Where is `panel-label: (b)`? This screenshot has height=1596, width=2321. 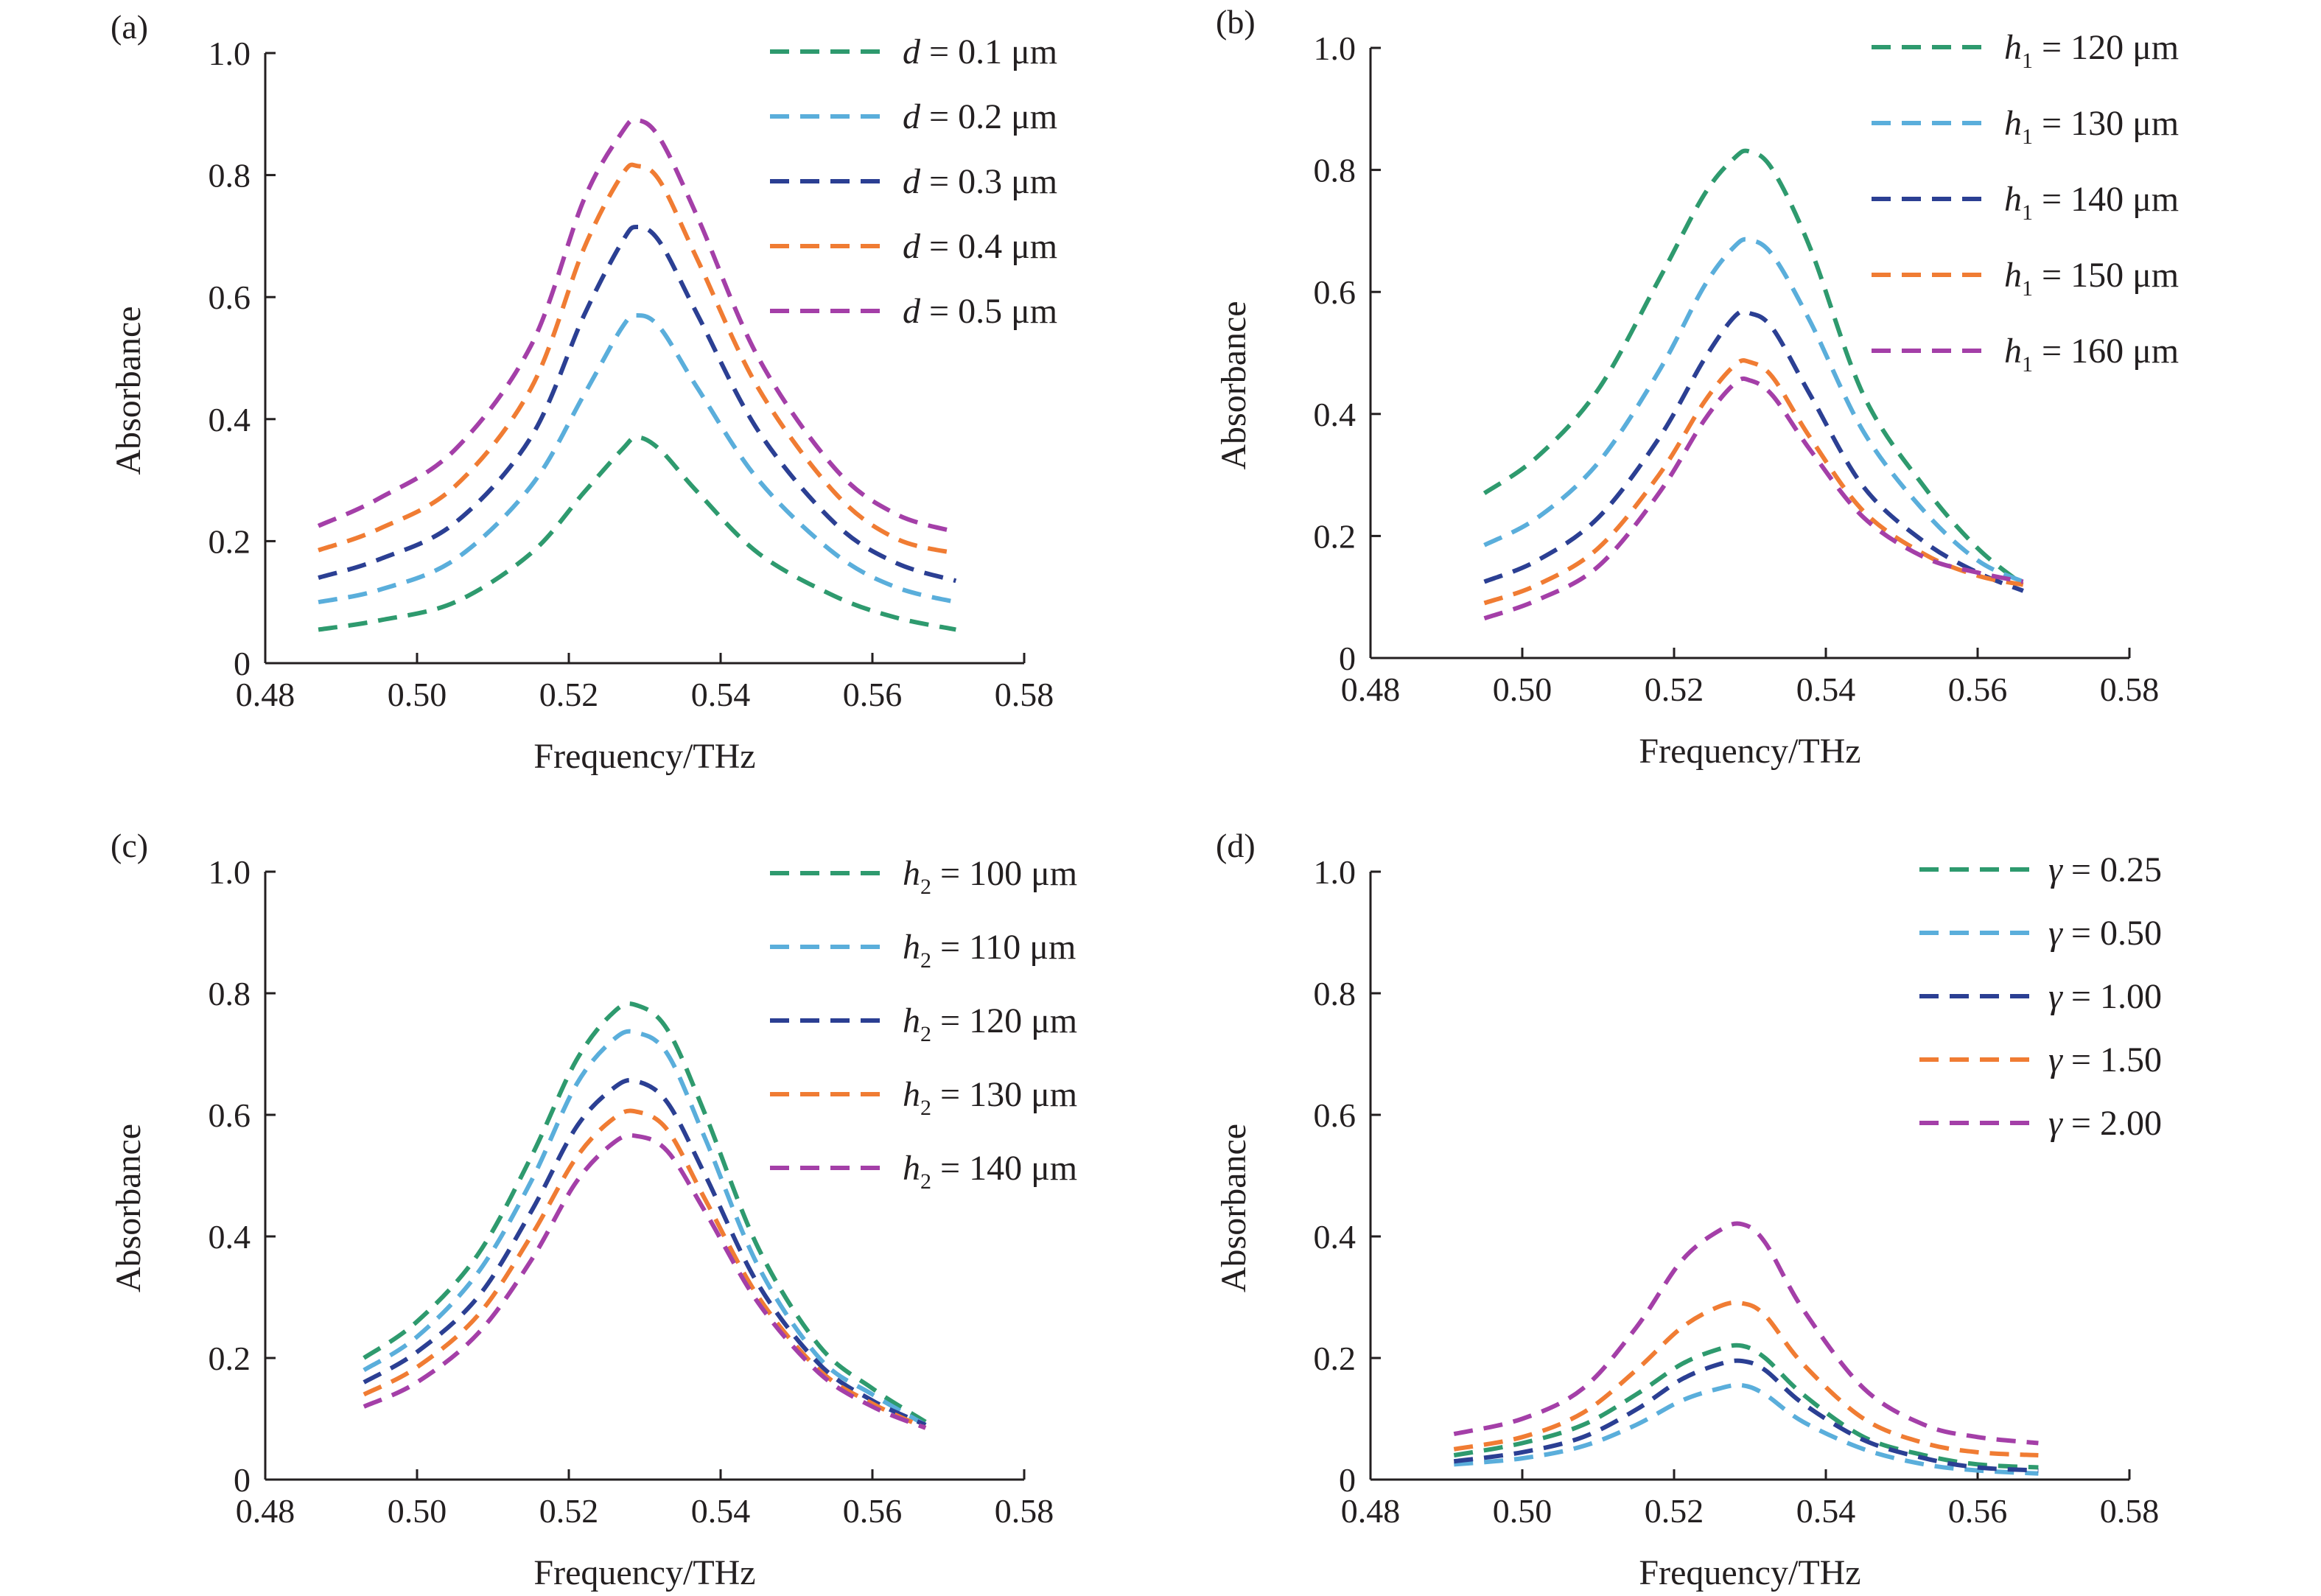
panel-label: (b) is located at coordinates (1236, 22).